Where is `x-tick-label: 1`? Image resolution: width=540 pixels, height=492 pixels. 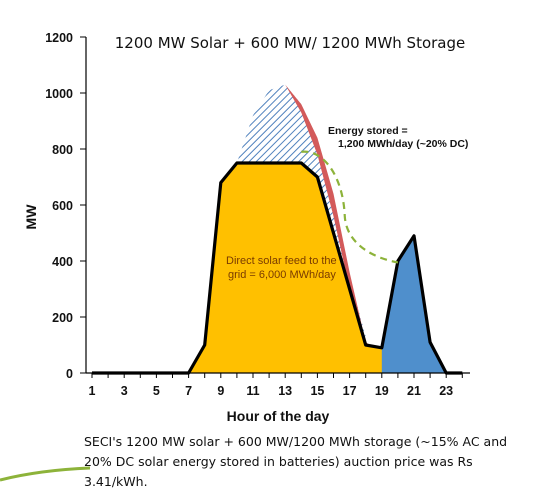 x-tick-label: 1 is located at coordinates (92, 391).